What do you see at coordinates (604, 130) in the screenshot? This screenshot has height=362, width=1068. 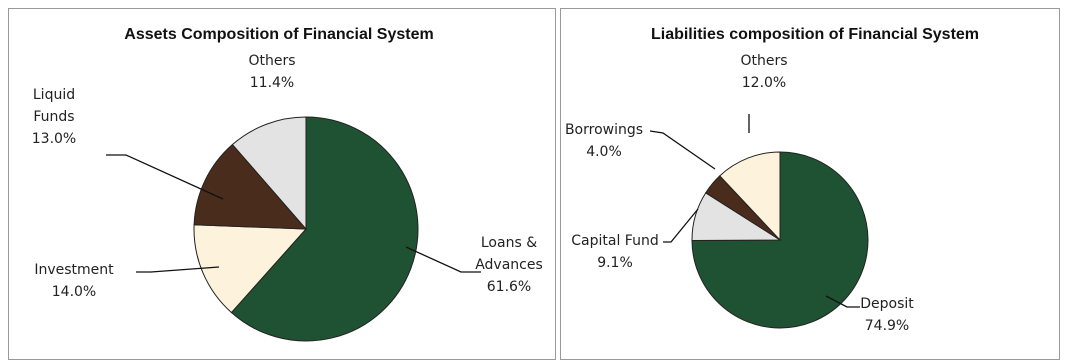 I see `data-label-line: Borrowings` at bounding box center [604, 130].